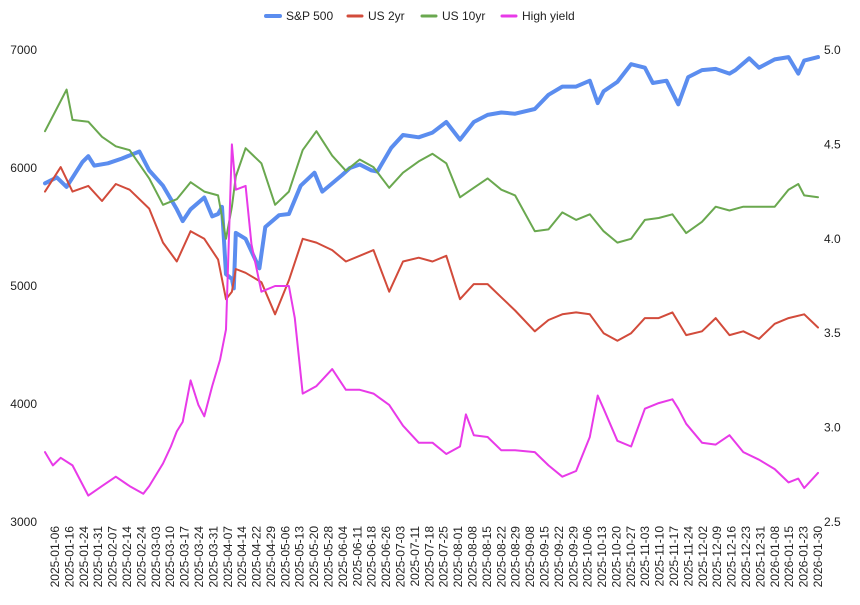 This screenshot has width=860, height=605. What do you see at coordinates (487, 557) in the screenshot?
I see `x-tick-label: 2025-08-15` at bounding box center [487, 557].